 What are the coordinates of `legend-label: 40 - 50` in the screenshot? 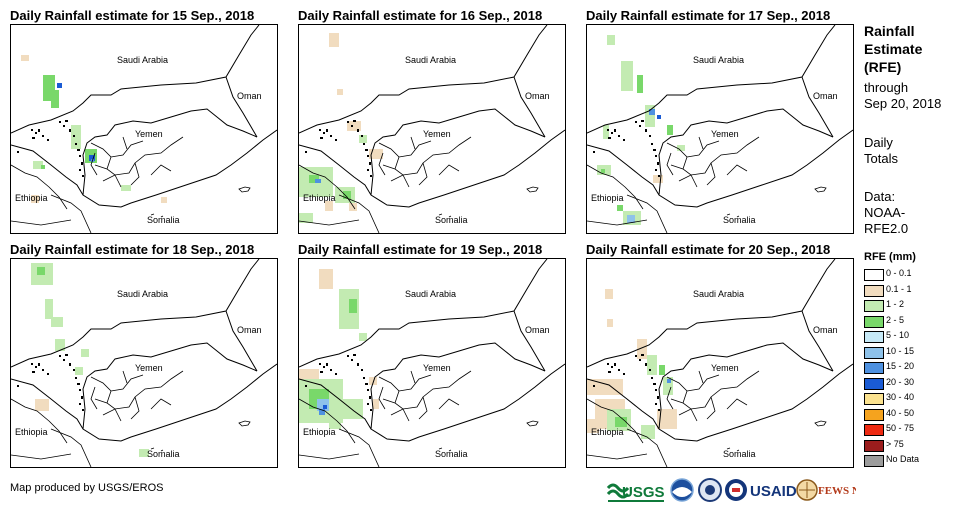 It's located at (900, 412).